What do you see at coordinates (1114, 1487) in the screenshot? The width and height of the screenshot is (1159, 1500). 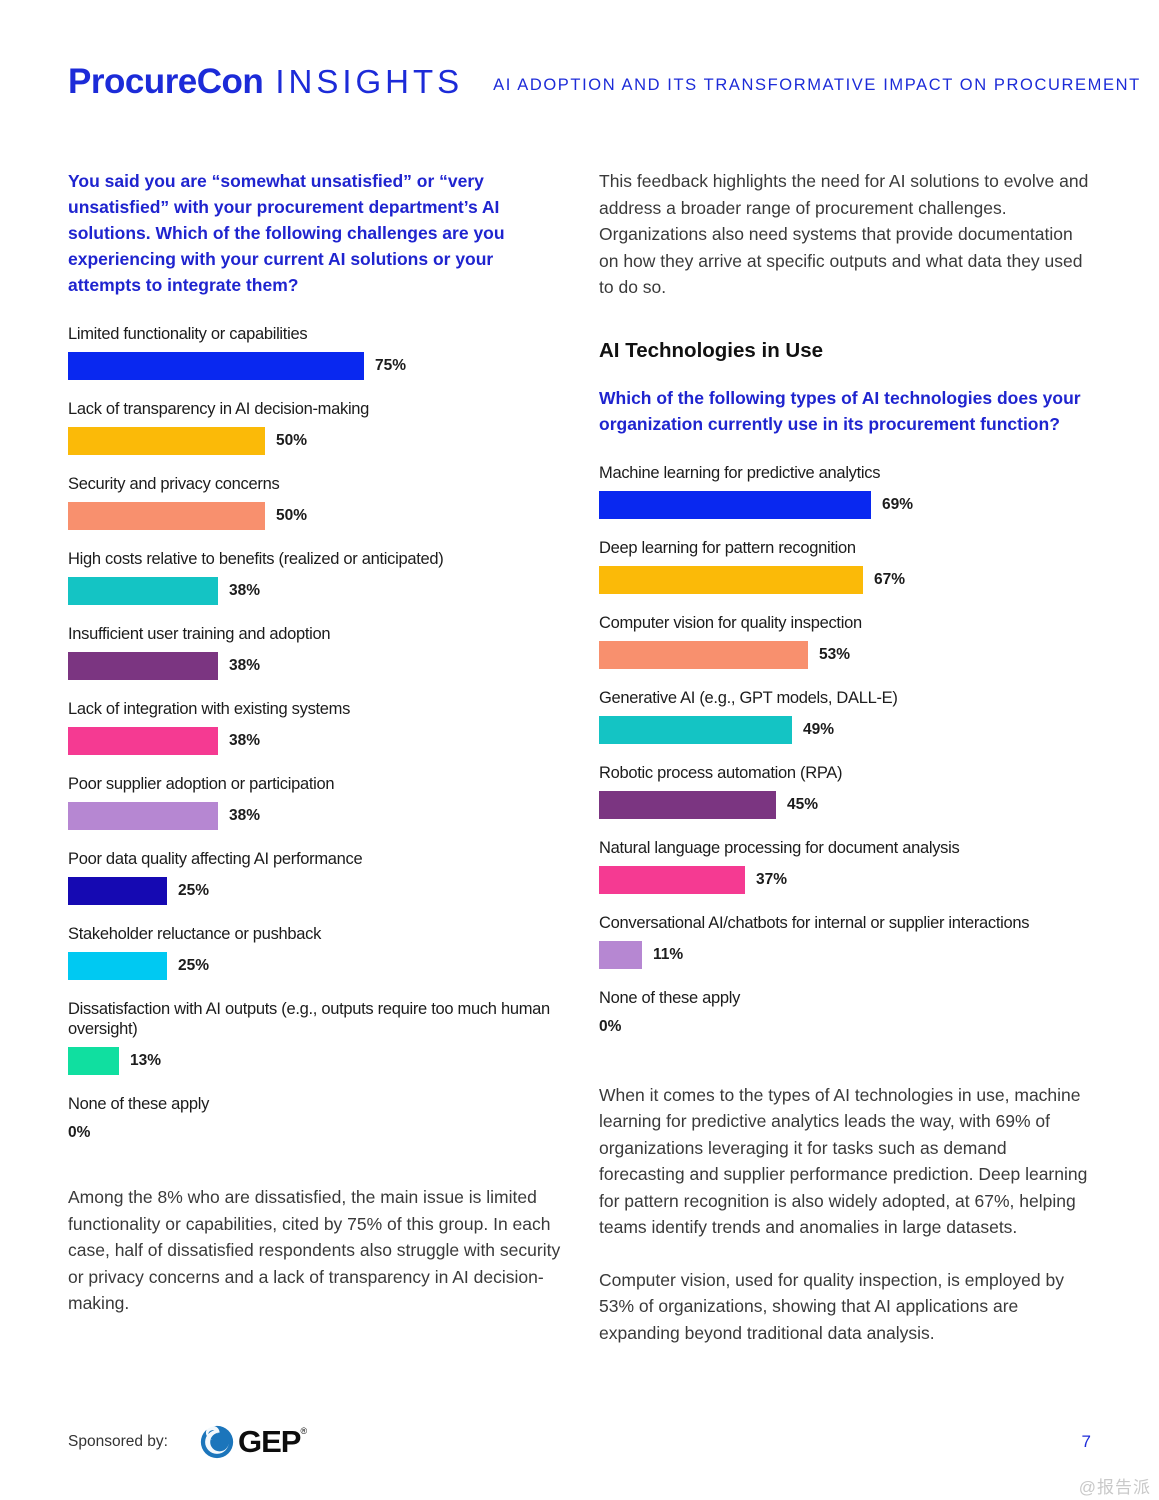 I see `watermark: @报告派` at bounding box center [1114, 1487].